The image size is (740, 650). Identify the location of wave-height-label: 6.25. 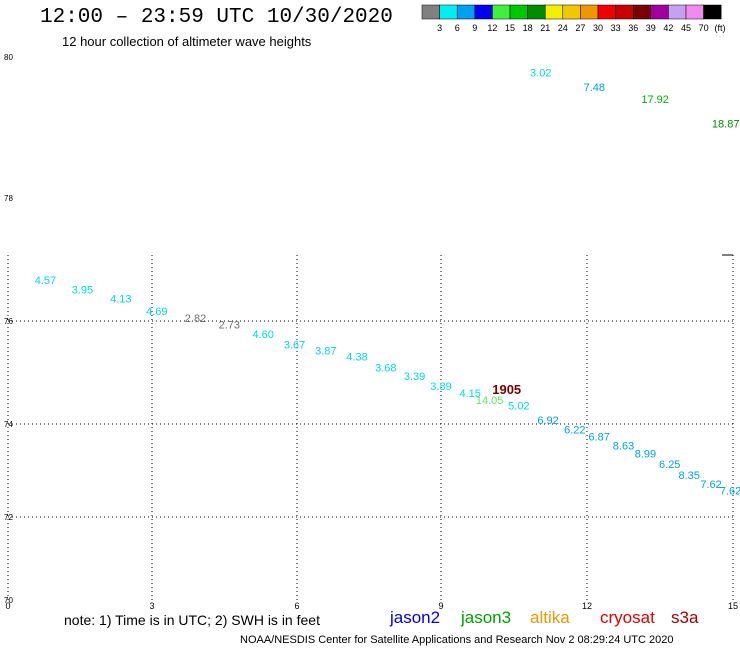
(669, 465).